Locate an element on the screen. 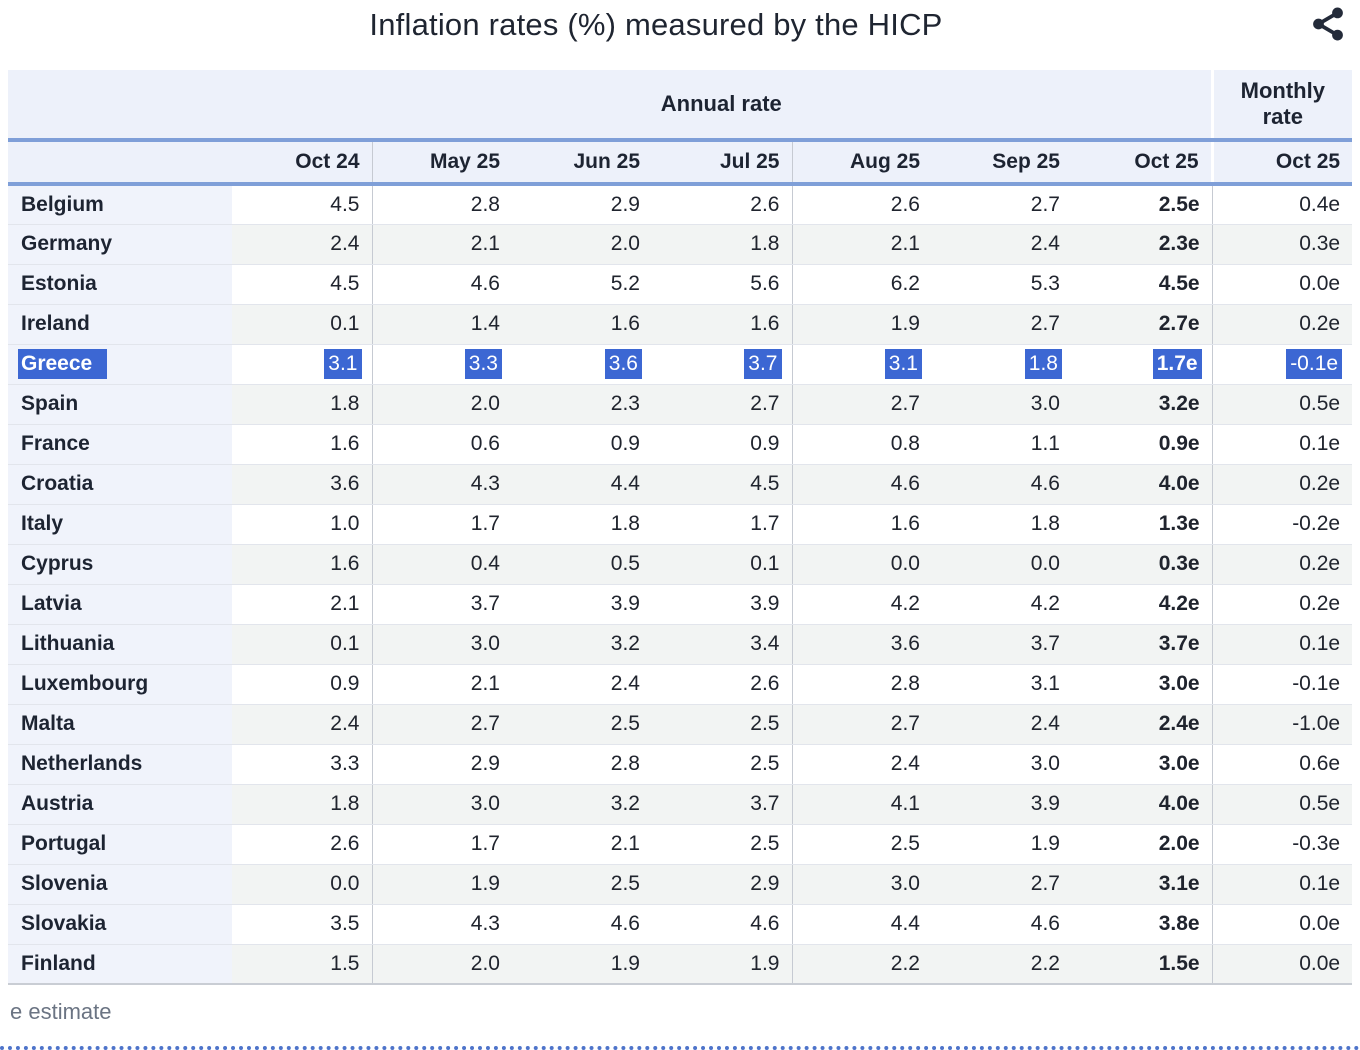 This screenshot has width=1360, height=1050. country-cell: Lithuania is located at coordinates (120, 644).